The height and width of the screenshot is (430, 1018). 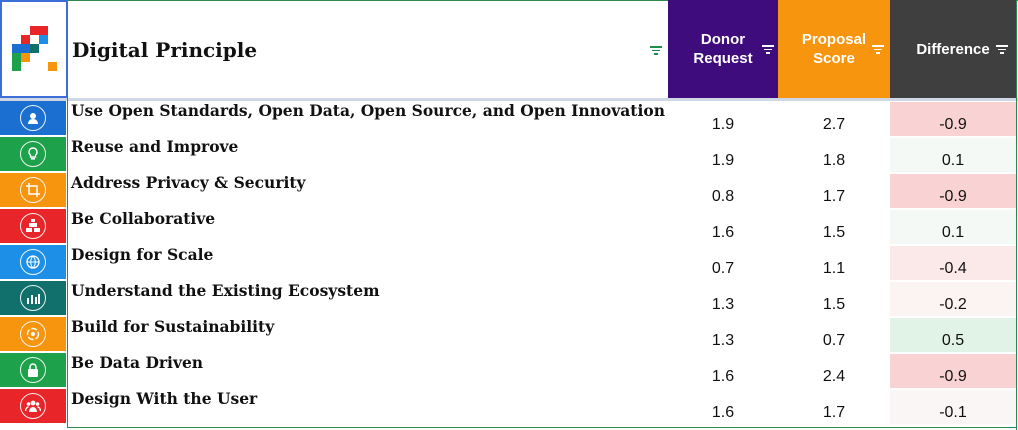 I want to click on proposal-score-value: 2.7, so click(x=834, y=124).